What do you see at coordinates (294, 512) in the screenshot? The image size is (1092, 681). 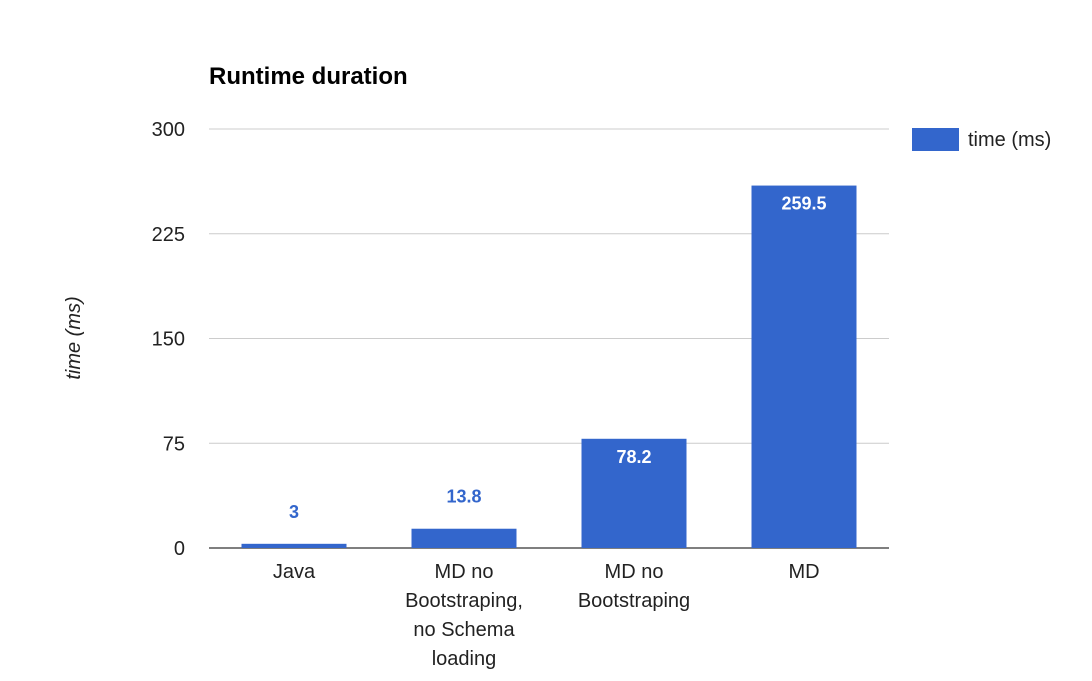 I see `data-label: 3` at bounding box center [294, 512].